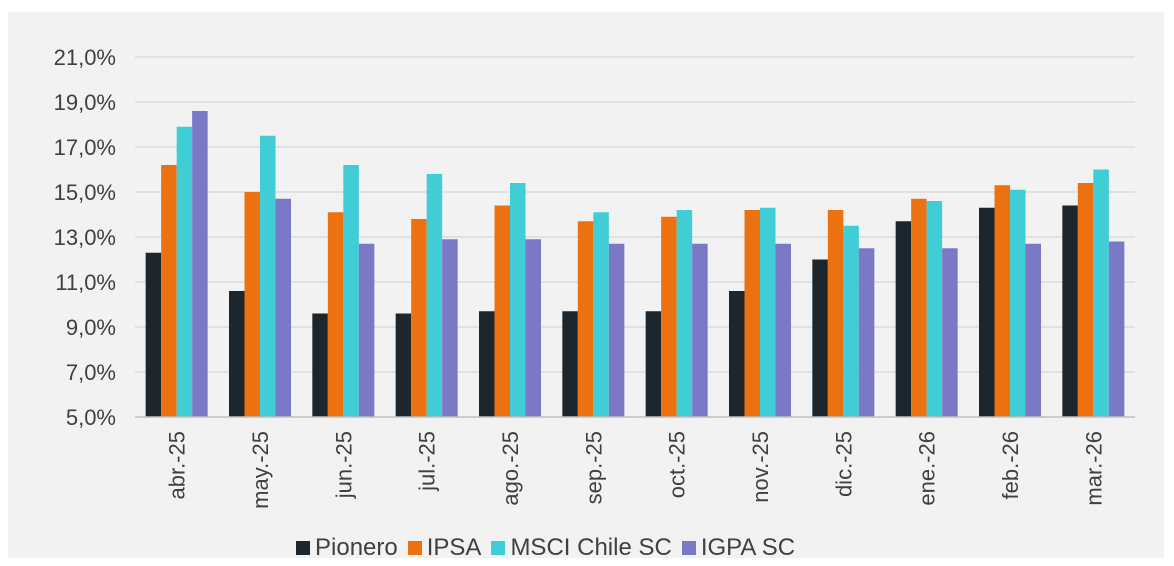 The width and height of the screenshot is (1174, 566). I want to click on x-tick-label: jun.-25, so click(343, 465).